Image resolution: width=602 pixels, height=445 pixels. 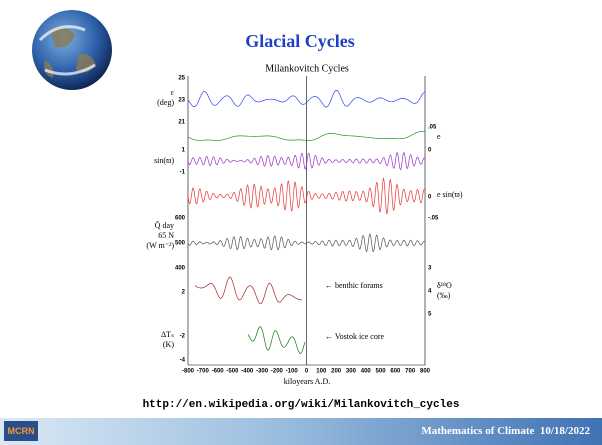 I want to click on y-tick-label: .05, so click(x=432, y=128).